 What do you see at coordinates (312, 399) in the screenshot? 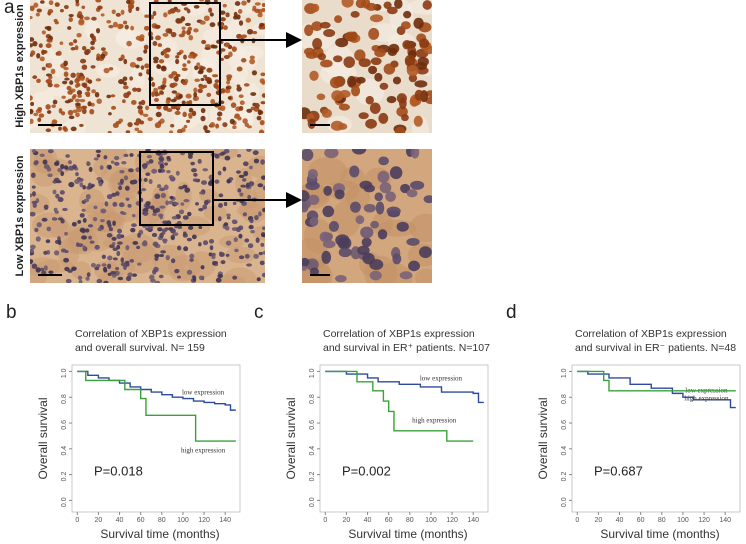
I see `y-tick-label: 0.8` at bounding box center [312, 399].